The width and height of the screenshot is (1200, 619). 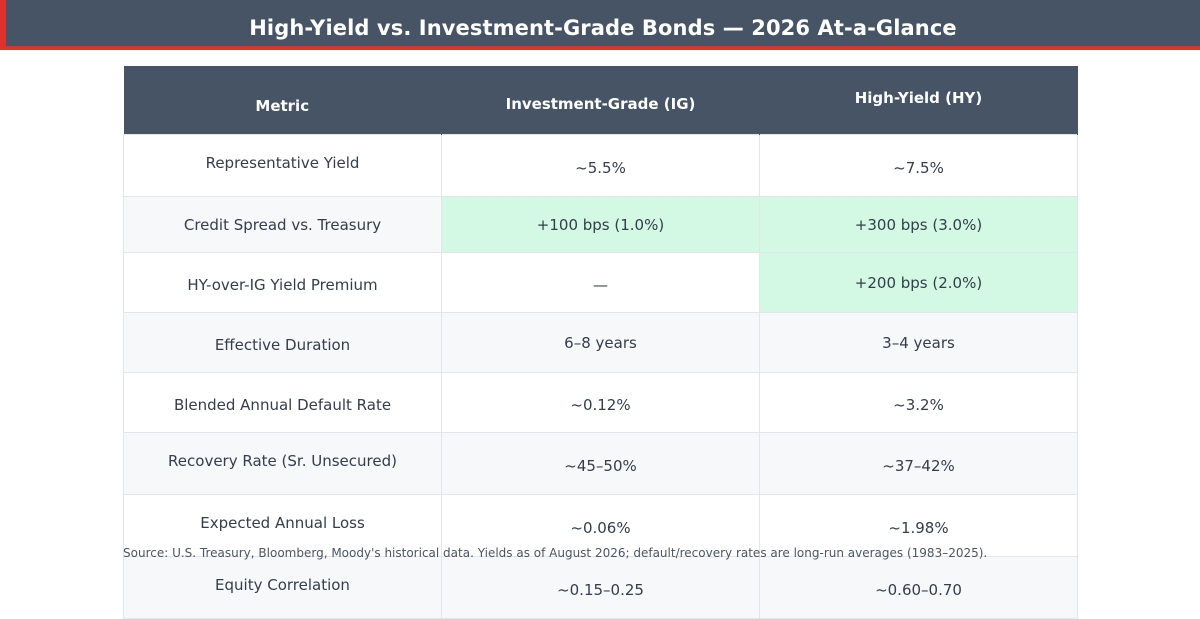 What do you see at coordinates (918, 224) in the screenshot?
I see `hy-value-cell: +300 bps (3.0%)` at bounding box center [918, 224].